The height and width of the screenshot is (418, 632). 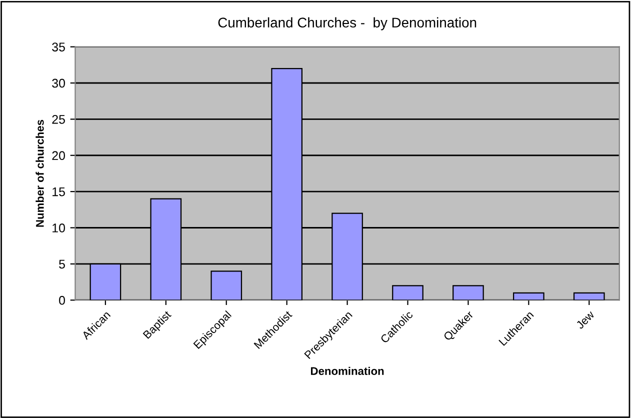 What do you see at coordinates (58, 83) in the screenshot?
I see `y-tick-label: 30` at bounding box center [58, 83].